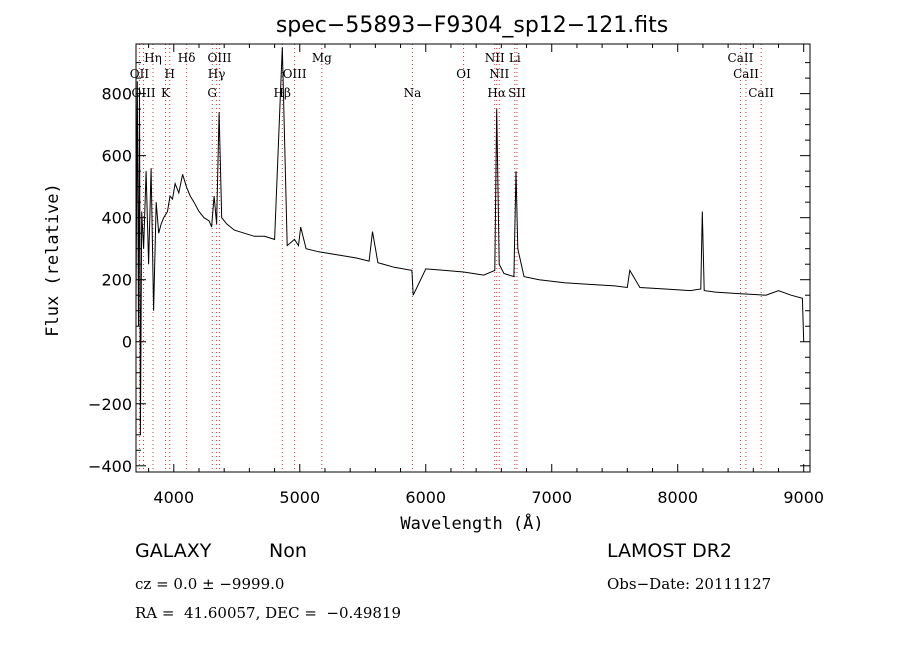 This screenshot has width=900, height=650. Describe the element at coordinates (116, 280) in the screenshot. I see `y-tick-label: 200` at that location.